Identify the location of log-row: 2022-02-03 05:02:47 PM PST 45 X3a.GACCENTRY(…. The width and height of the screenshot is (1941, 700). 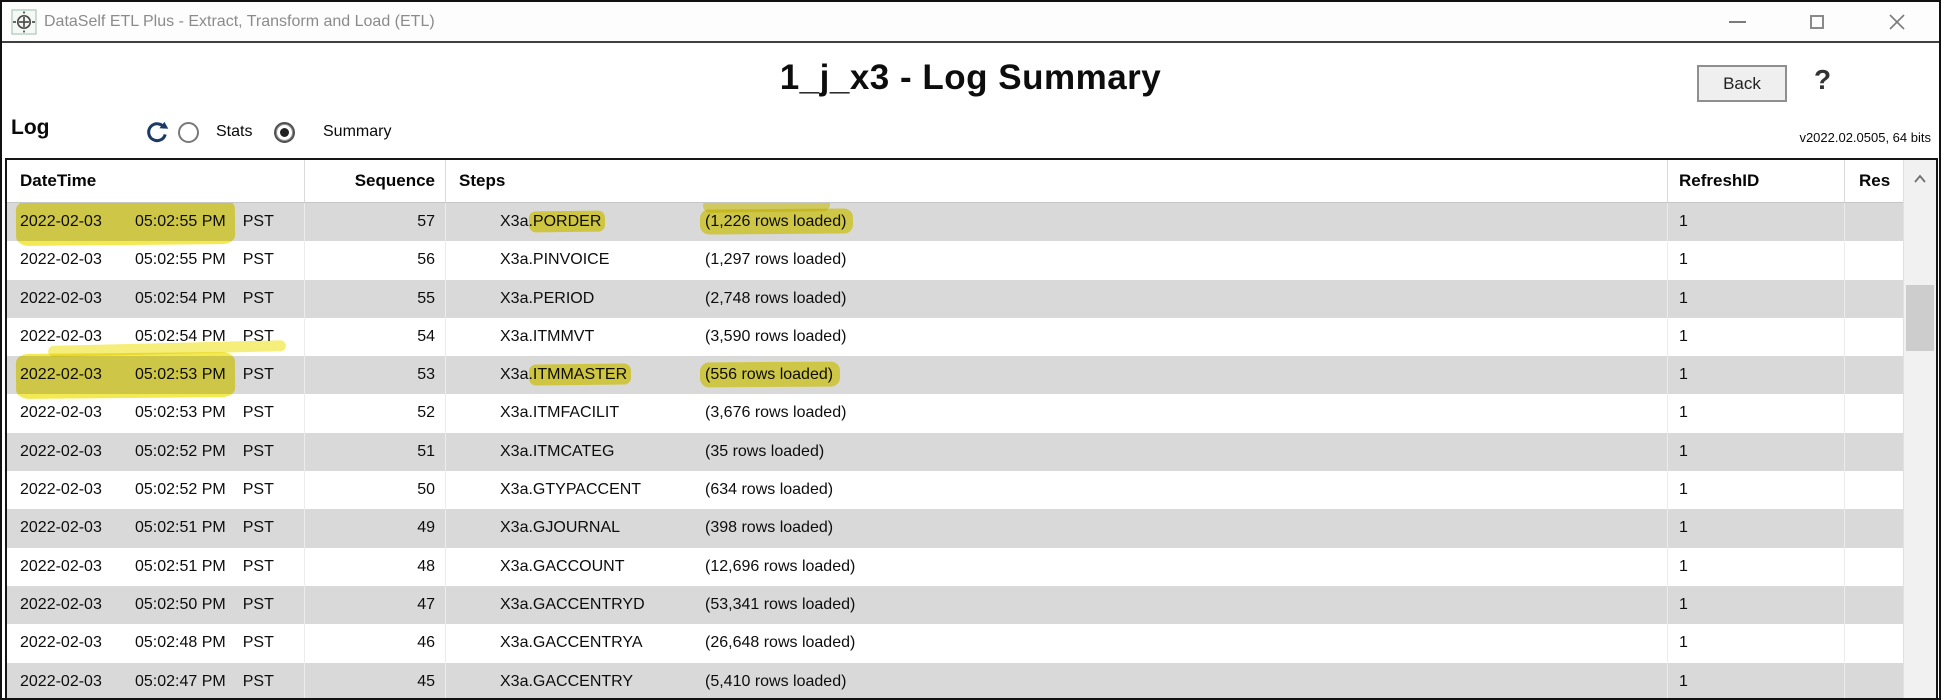
(955, 680).